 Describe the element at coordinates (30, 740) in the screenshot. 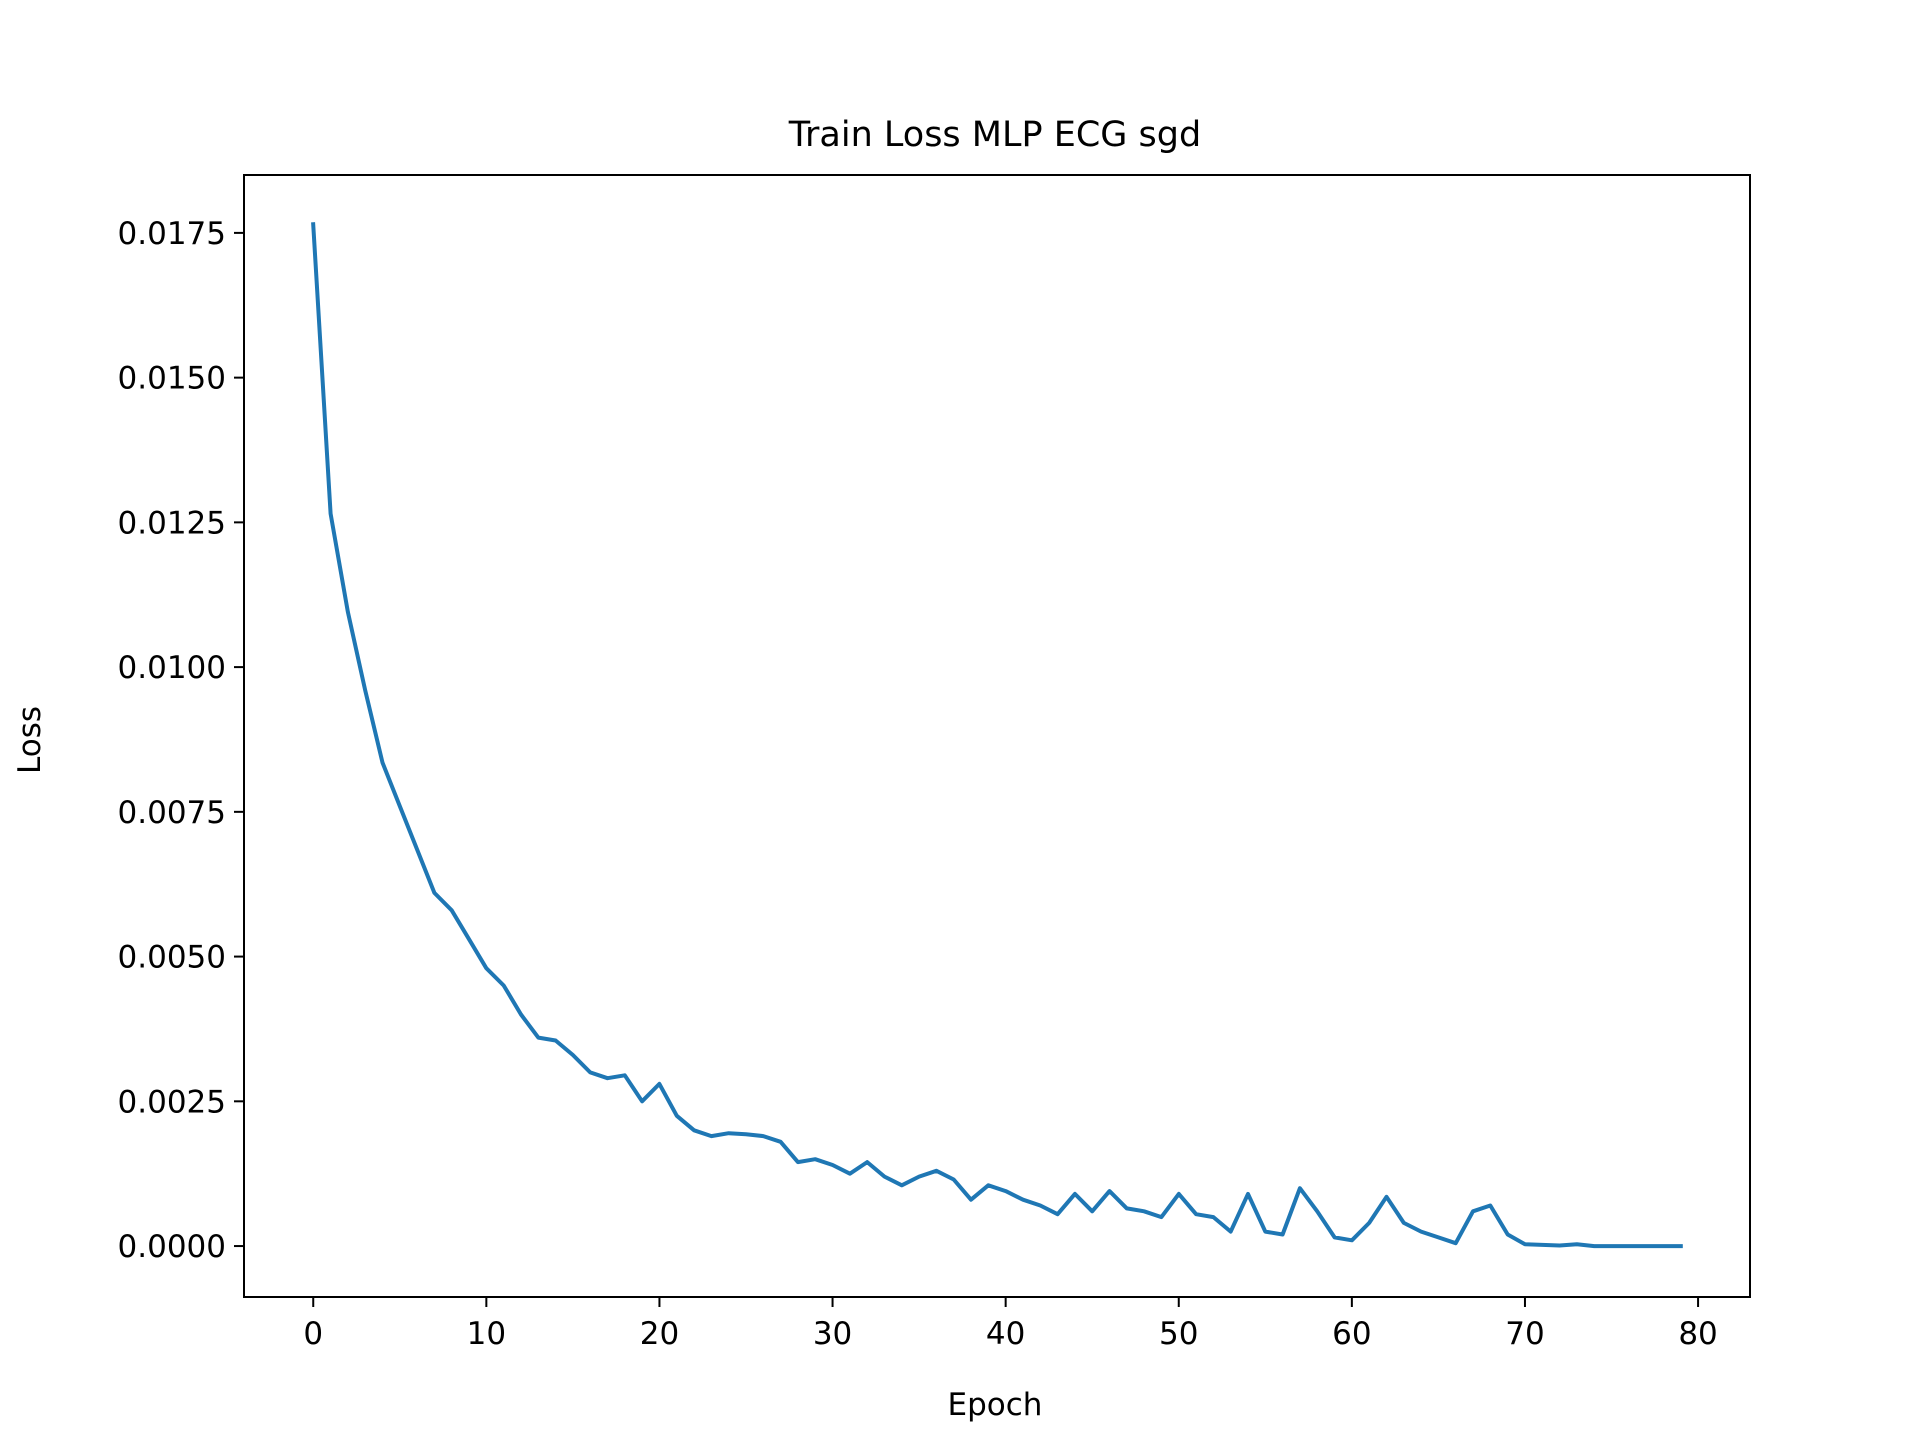

I see `y-axis-label: Loss` at that location.